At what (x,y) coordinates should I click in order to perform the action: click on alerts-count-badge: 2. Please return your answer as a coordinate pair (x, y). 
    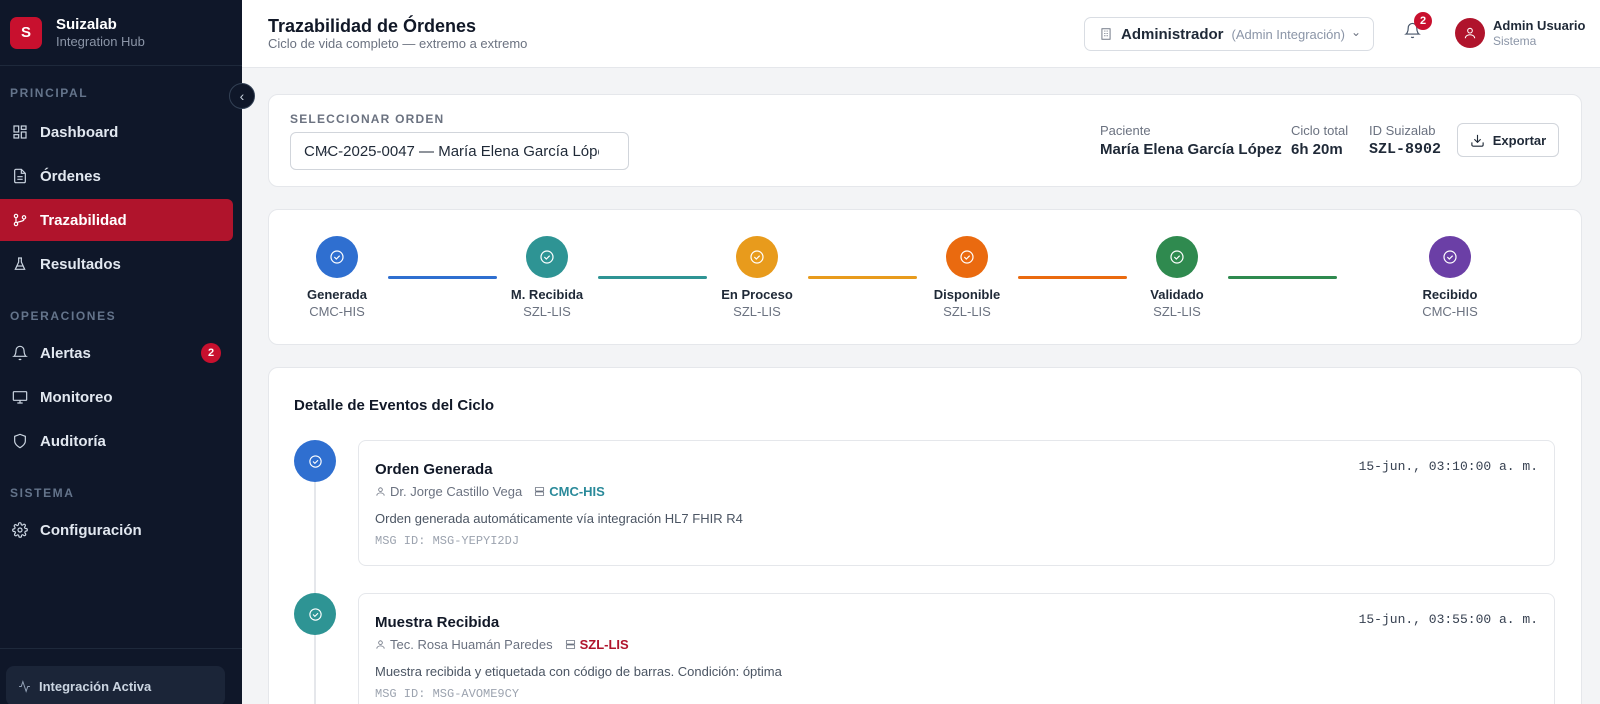
    Looking at the image, I should click on (211, 353).